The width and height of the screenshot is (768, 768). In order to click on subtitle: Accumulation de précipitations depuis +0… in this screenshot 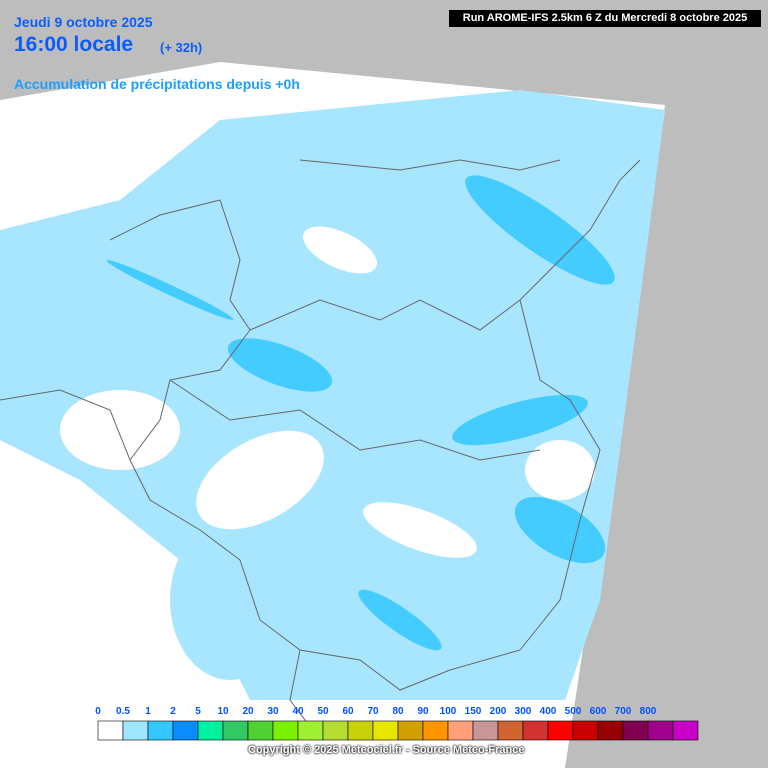, I will do `click(157, 84)`.